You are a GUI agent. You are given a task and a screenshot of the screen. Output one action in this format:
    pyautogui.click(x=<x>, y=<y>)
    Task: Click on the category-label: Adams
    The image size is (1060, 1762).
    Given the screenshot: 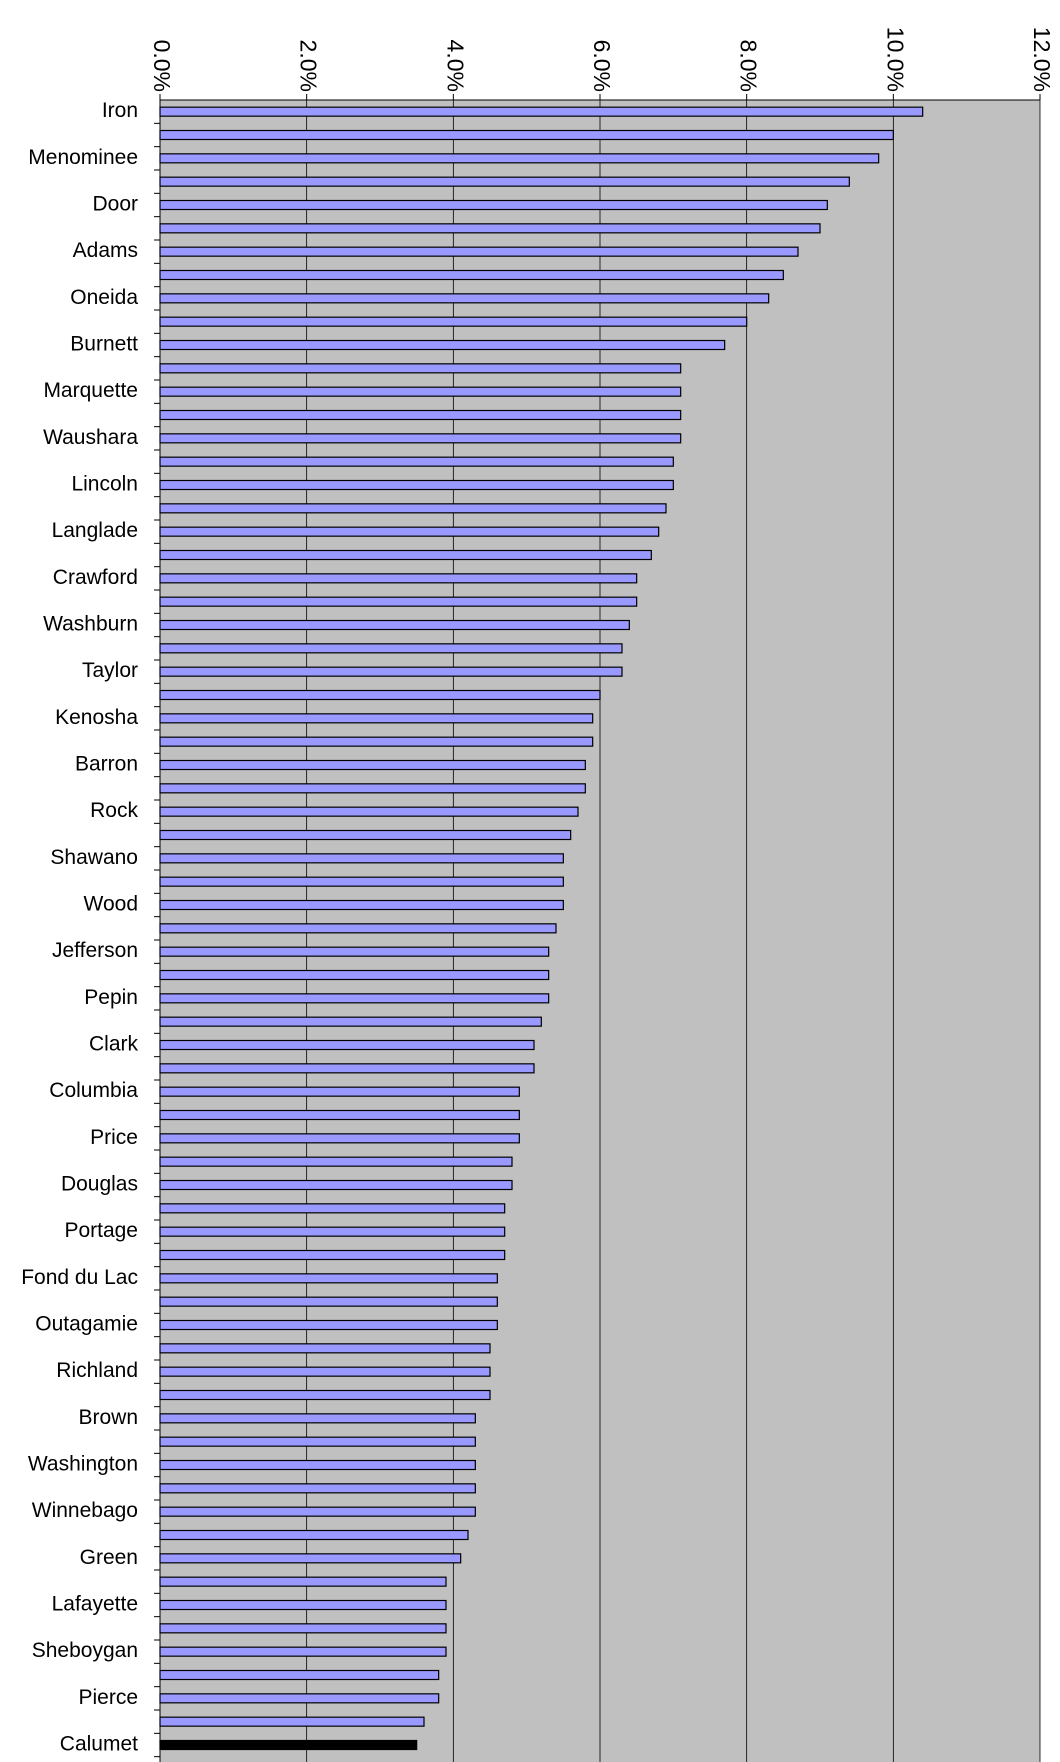 What is the action you would take?
    pyautogui.click(x=105, y=250)
    